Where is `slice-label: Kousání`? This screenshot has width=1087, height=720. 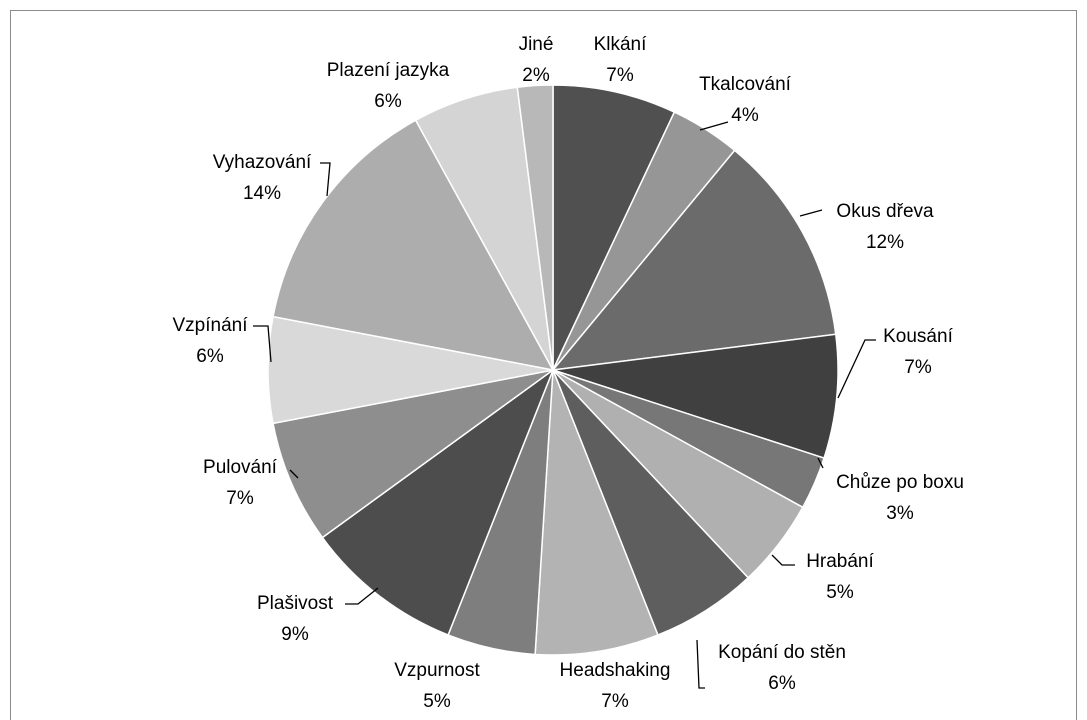
slice-label: Kousání is located at coordinates (918, 336).